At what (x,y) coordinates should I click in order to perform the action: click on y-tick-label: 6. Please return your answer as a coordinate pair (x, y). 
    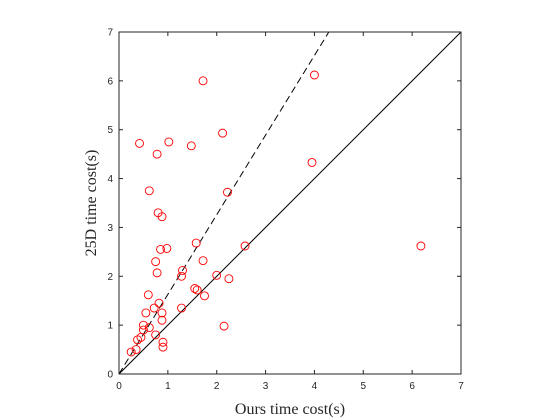
    Looking at the image, I should click on (110, 81).